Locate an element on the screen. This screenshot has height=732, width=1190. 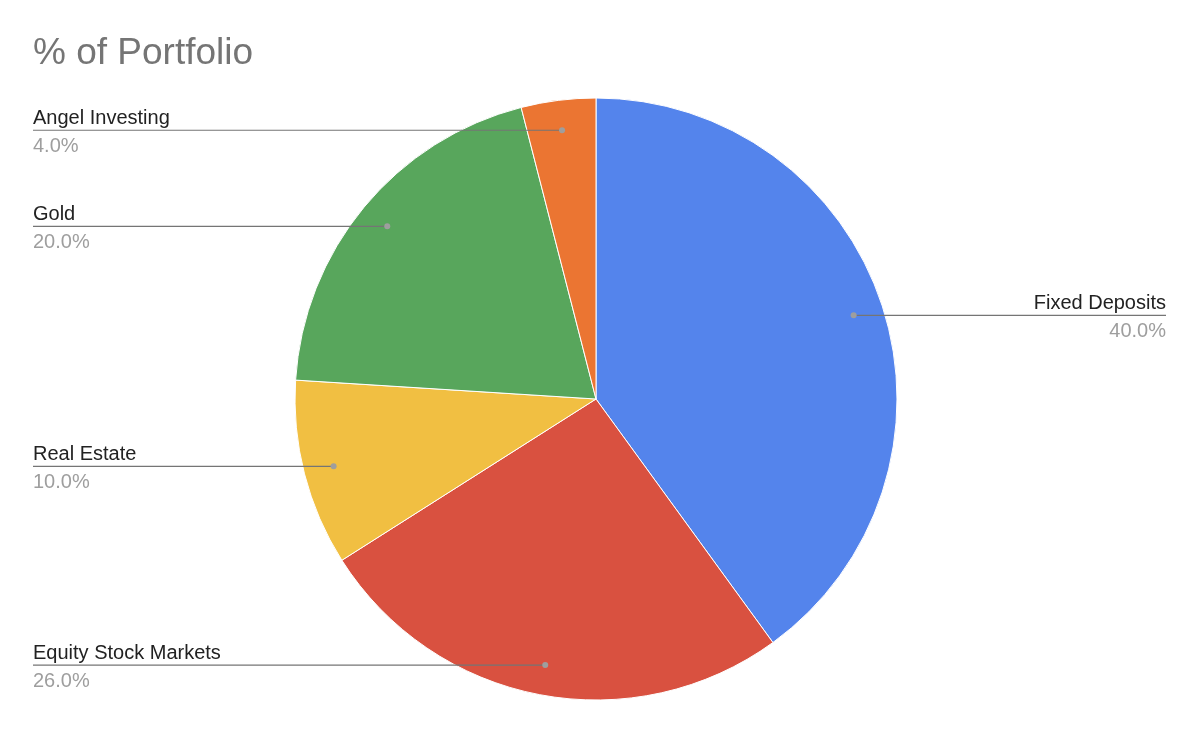
data-label: 10.0% is located at coordinates (61, 481).